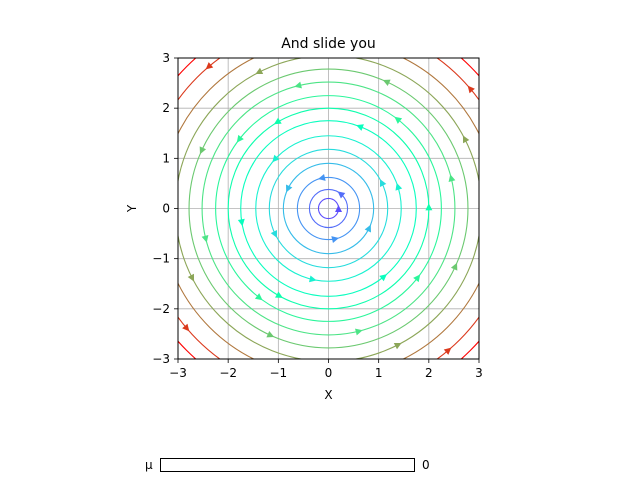 This screenshot has width=640, height=480. What do you see at coordinates (166, 158) in the screenshot?
I see `y-tick-label: 1` at bounding box center [166, 158].